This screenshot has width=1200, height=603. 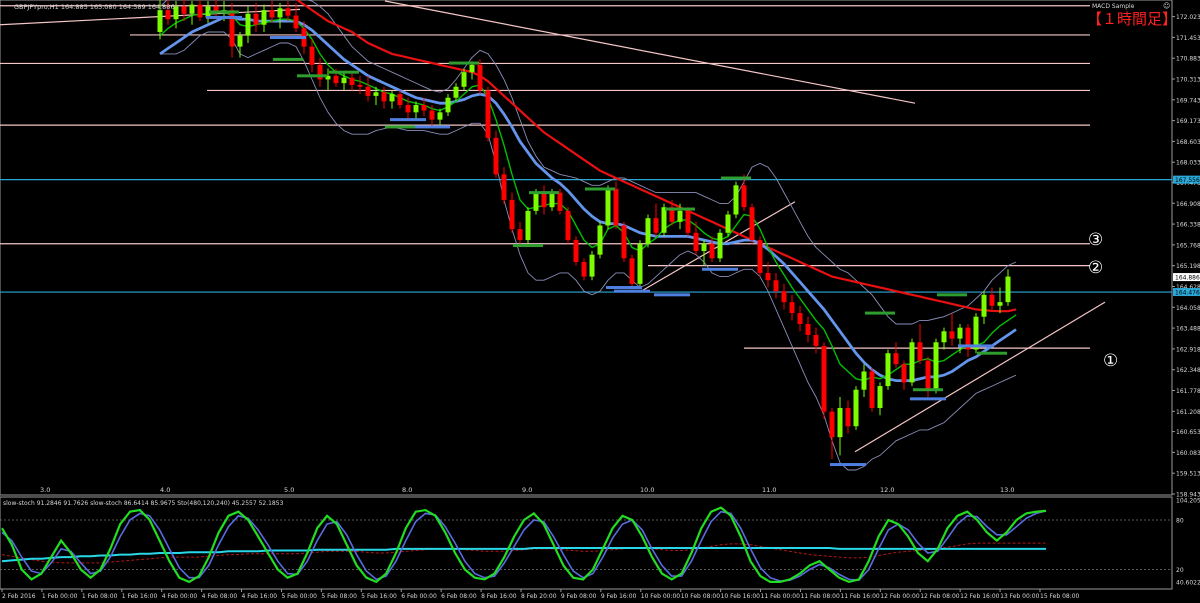 What do you see at coordinates (701, 596) in the screenshot?
I see `time-tick-label: 10 Feb 08:00` at bounding box center [701, 596].